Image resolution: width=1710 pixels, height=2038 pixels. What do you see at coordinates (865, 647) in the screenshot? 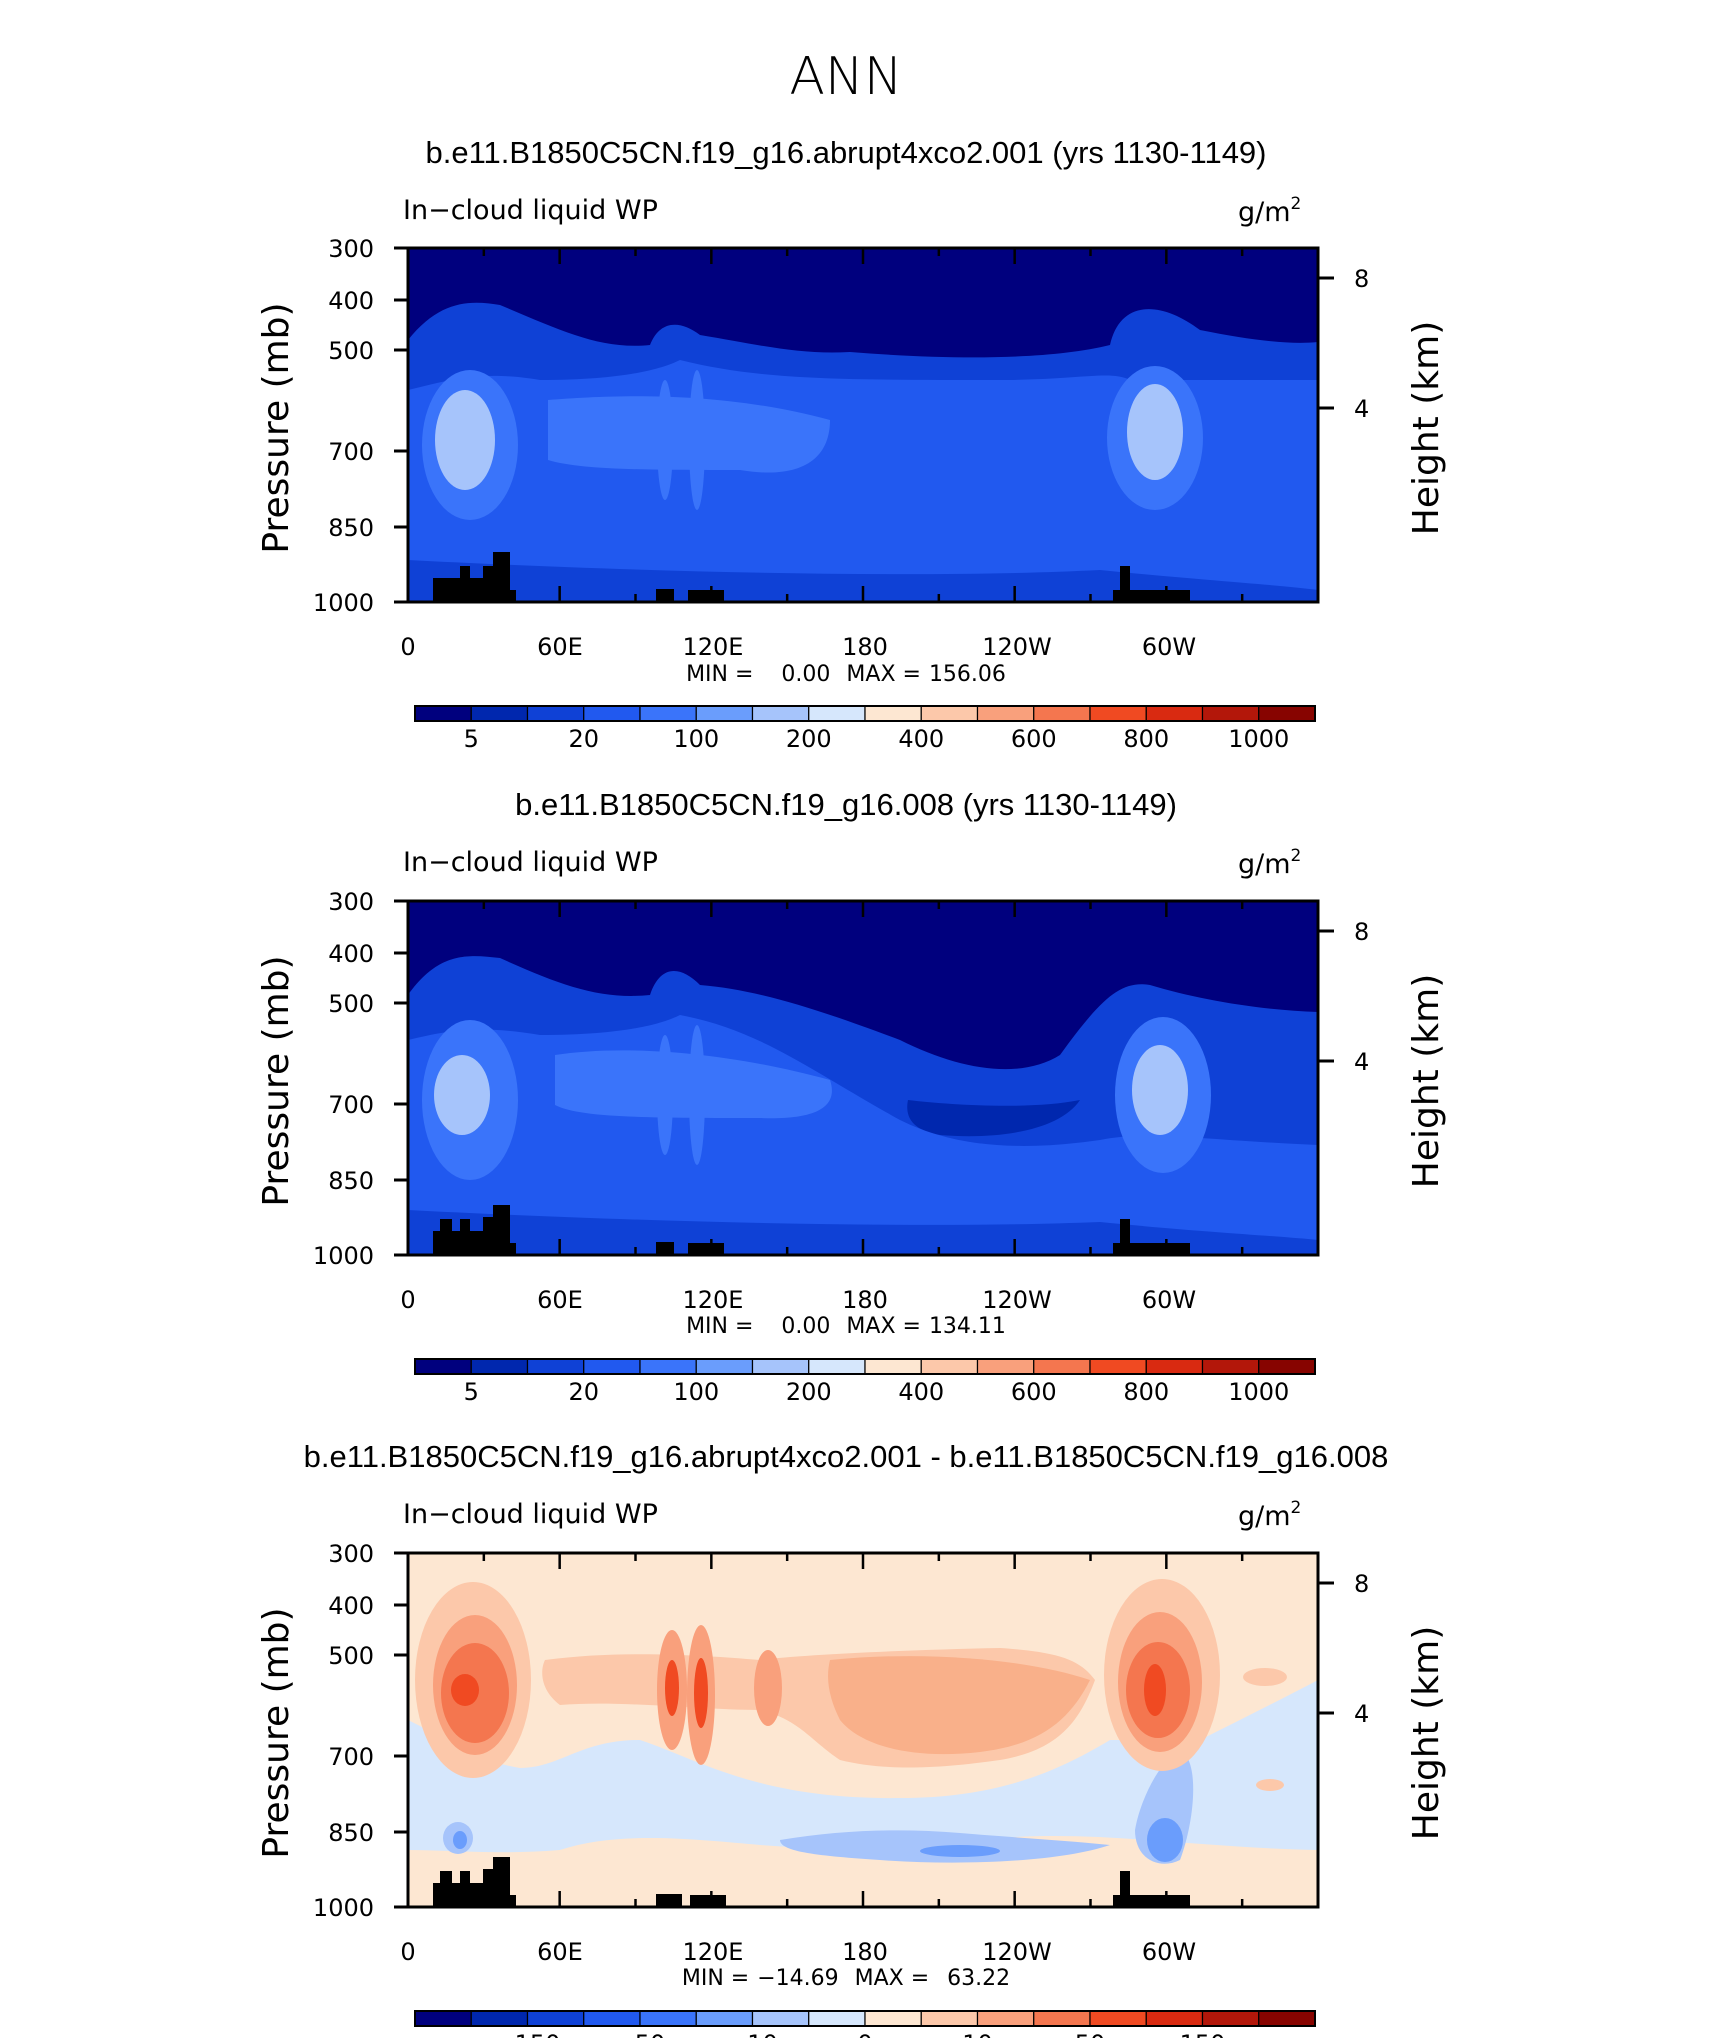
I see `x-tick-label: 180` at bounding box center [865, 647].